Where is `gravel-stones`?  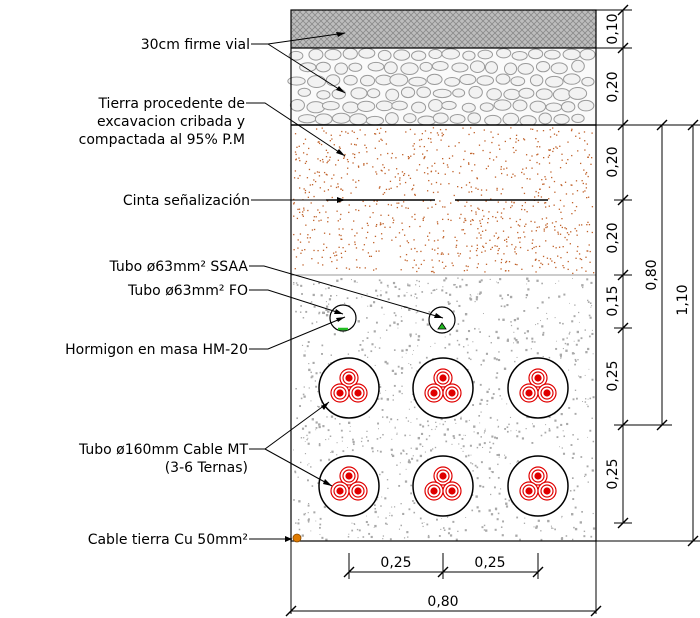
gravel-stones is located at coordinates (441, 87).